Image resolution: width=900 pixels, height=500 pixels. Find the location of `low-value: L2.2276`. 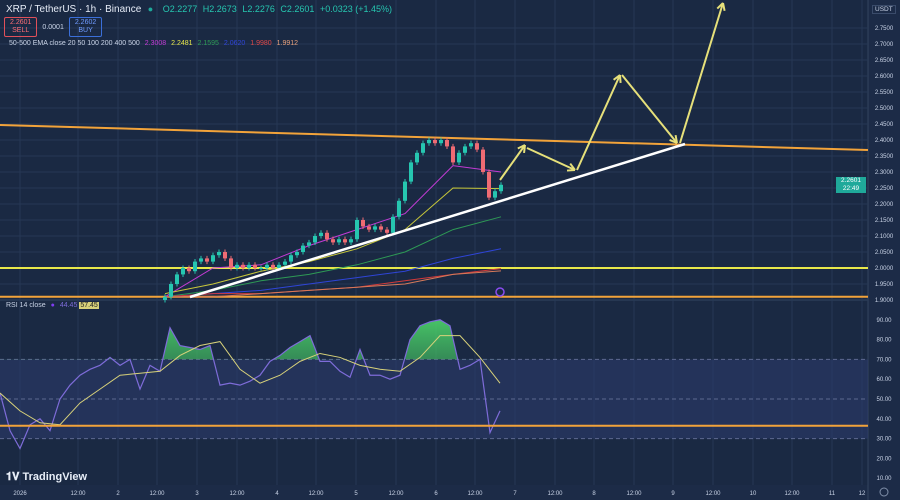

low-value: L2.2276 is located at coordinates (258, 9).